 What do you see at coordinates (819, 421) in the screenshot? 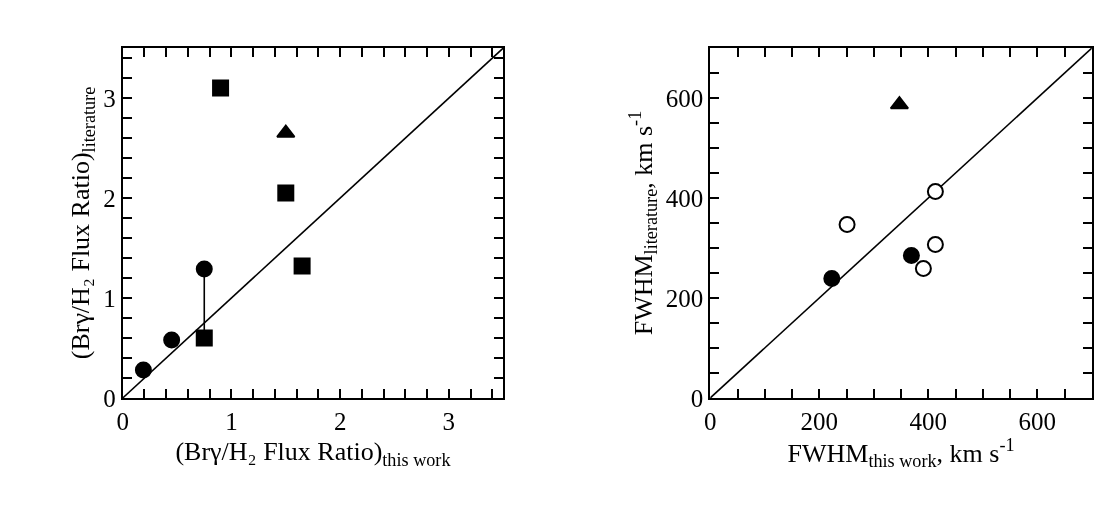
I see `x-tick-label: 200` at bounding box center [819, 421].